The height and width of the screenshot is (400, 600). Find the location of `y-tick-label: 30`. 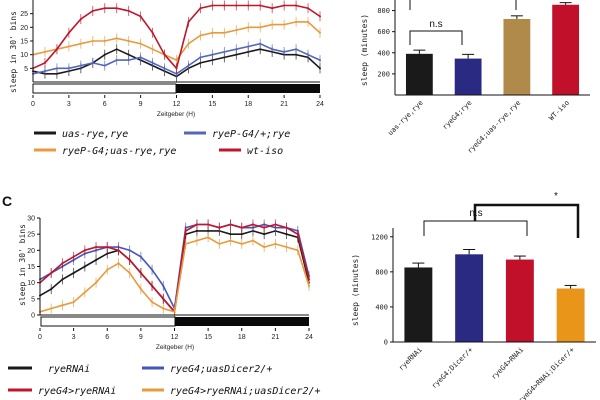

y-tick-label: 30 is located at coordinates (31, 219).